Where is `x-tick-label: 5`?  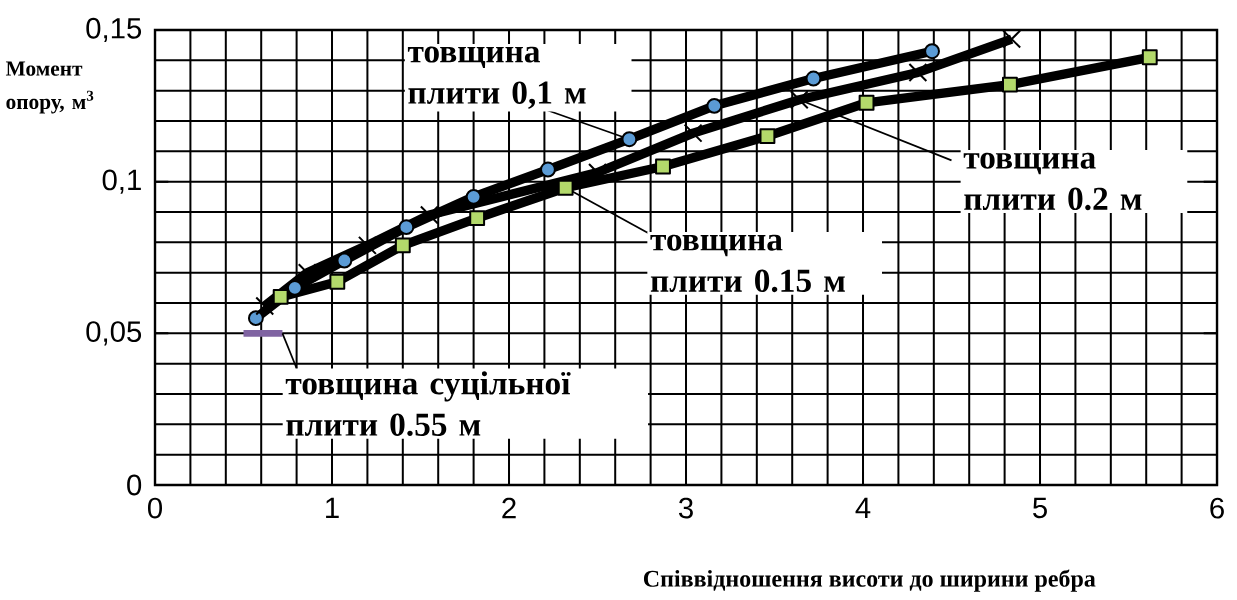
x-tick-label: 5 is located at coordinates (1040, 508).